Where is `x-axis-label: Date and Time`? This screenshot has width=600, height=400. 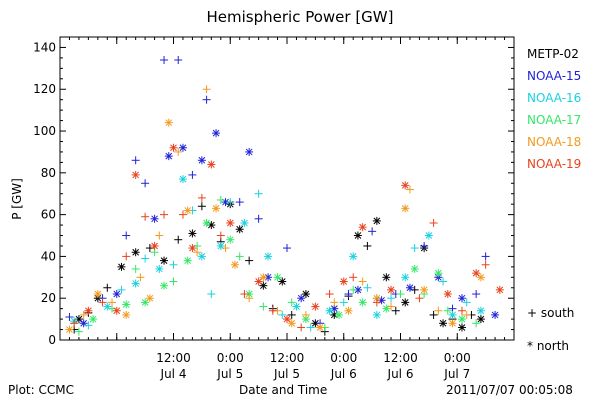 x-axis-label: Date and Time is located at coordinates (283, 390).